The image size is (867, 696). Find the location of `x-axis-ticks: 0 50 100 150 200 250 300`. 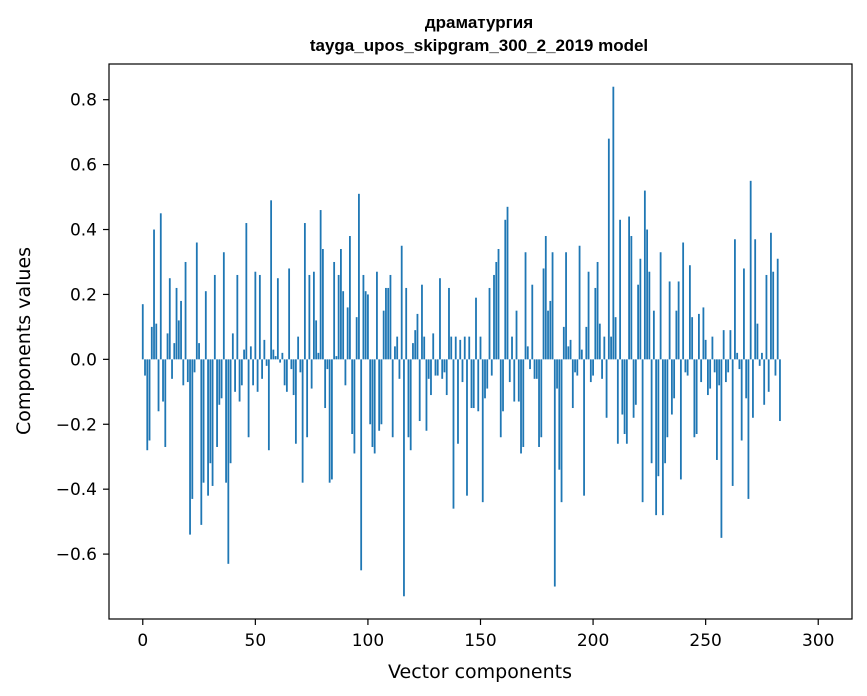

x-axis-ticks: 0 50 100 150 200 250 300 is located at coordinates (485, 635).